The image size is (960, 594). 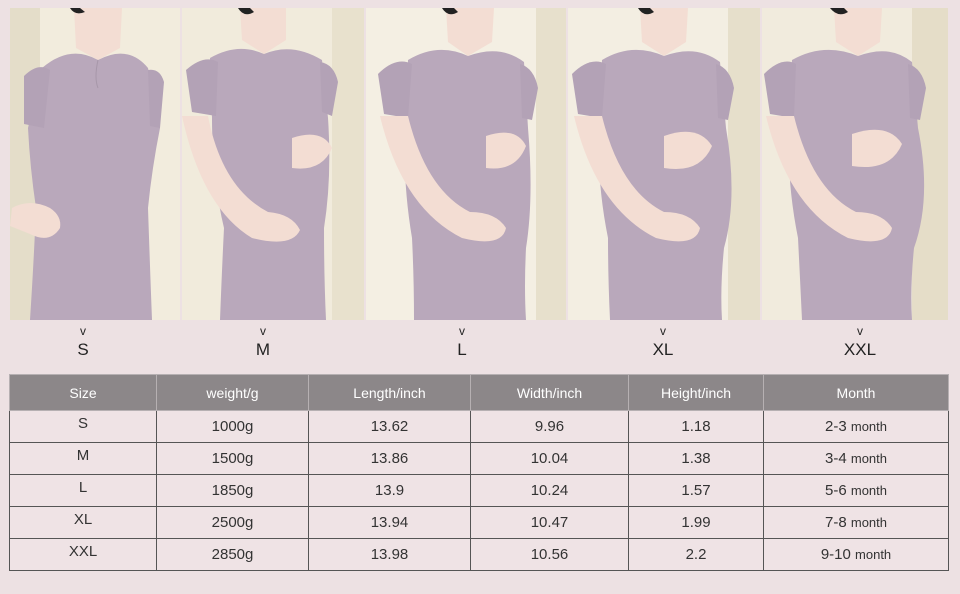 What do you see at coordinates (549, 426) in the screenshot?
I see `cell-width: 9.96` at bounding box center [549, 426].